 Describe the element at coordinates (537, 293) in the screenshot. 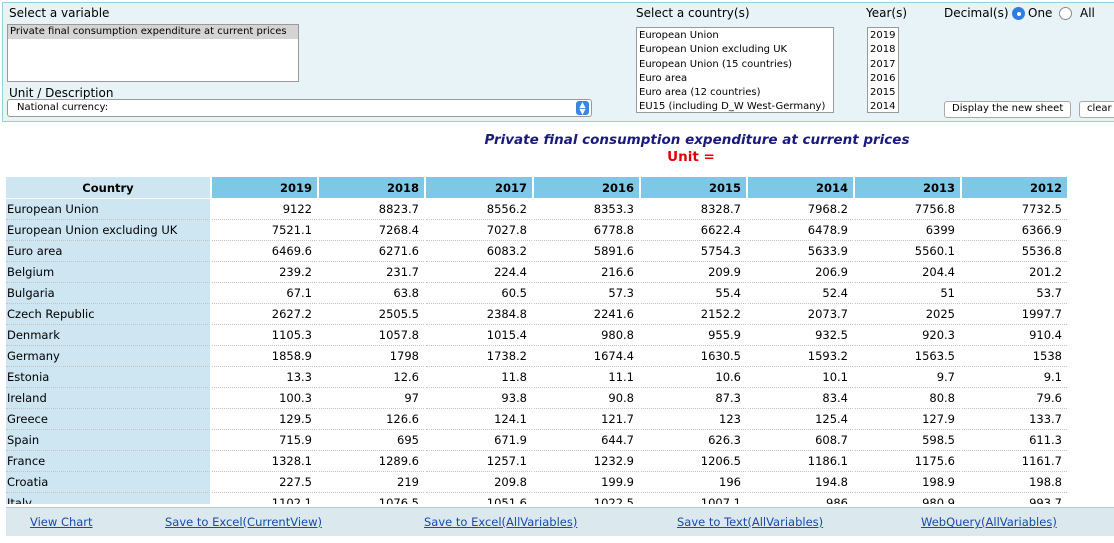

I see `table-row: Bulgaria 67.1 63.8 60.5 57.3 55.4 52.4 51 53.7` at that location.